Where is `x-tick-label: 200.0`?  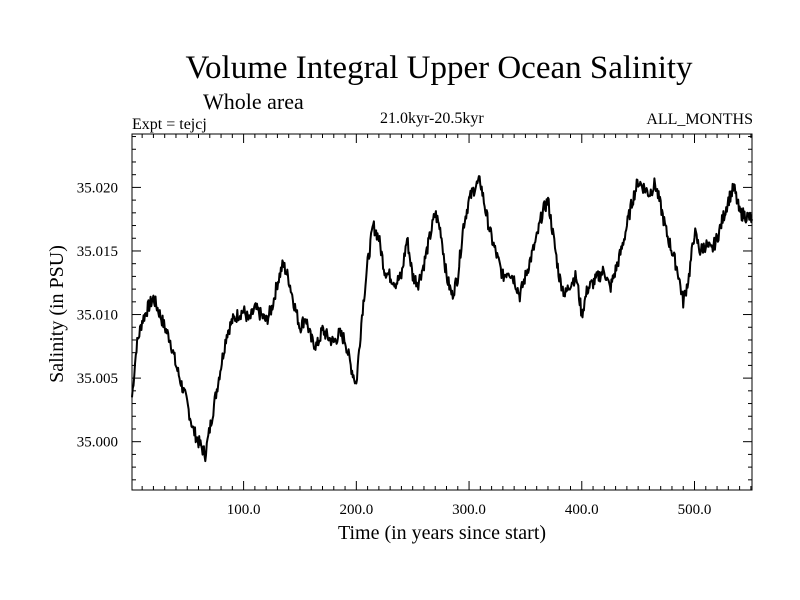 x-tick-label: 200.0 is located at coordinates (356, 510).